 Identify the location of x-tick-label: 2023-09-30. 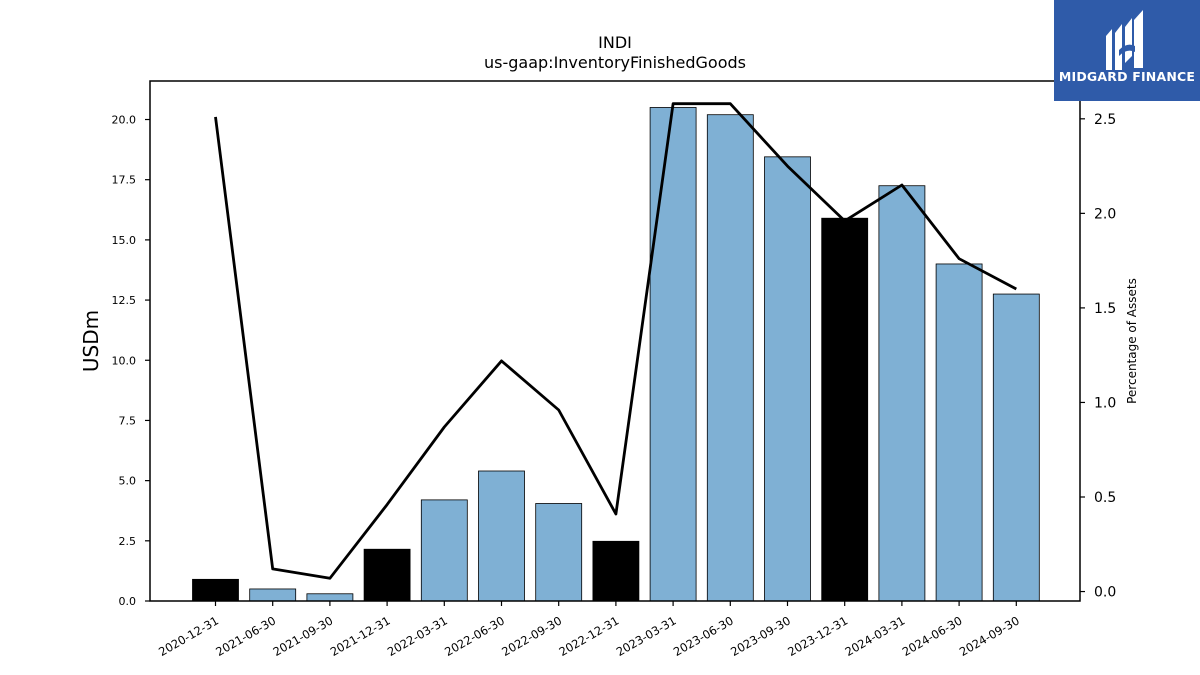
(760, 636).